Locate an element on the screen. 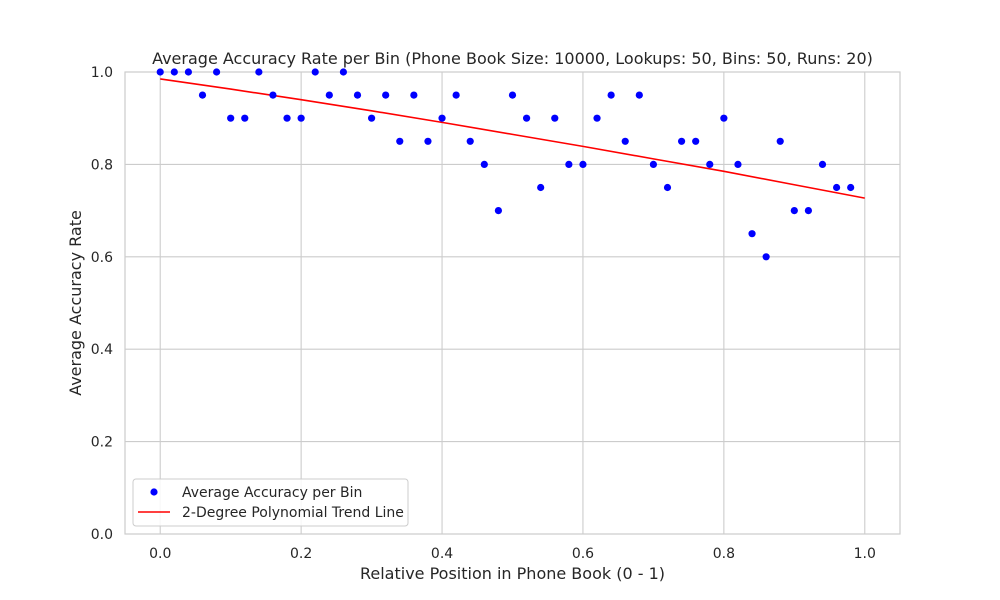 The width and height of the screenshot is (1000, 600). y-tick-labels: 0.0 0.2 0.4 0.6 0.8 1.0 is located at coordinates (102, 304).